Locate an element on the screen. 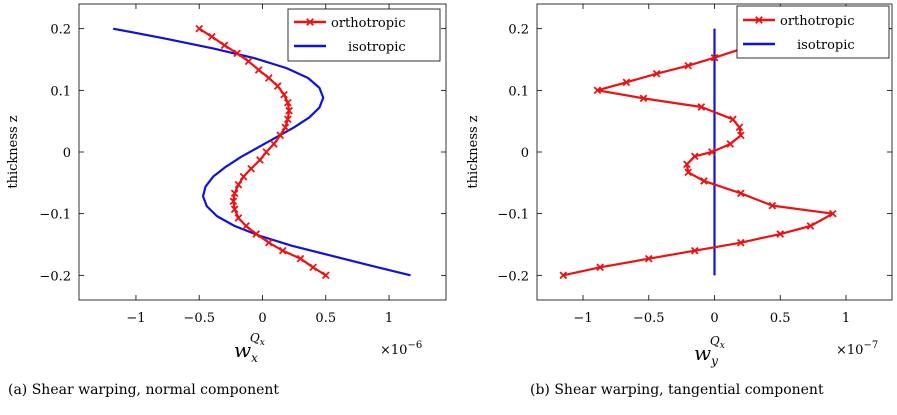  caption-a: (a) Shear warping, normal component is located at coordinates (144, 390).